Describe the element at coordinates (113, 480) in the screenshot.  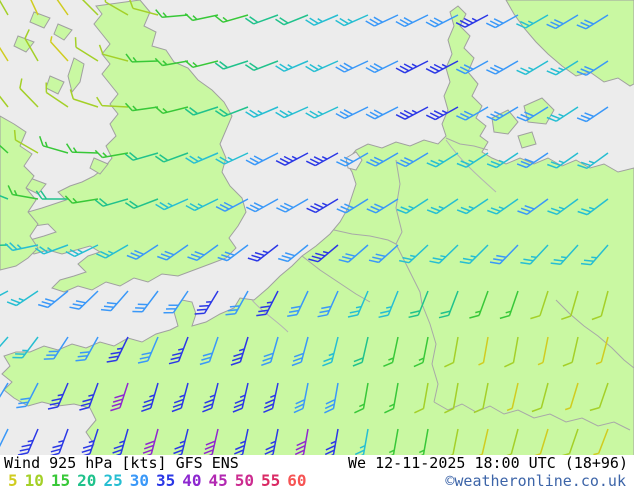
I see `scale-value-25: 25` at that location.